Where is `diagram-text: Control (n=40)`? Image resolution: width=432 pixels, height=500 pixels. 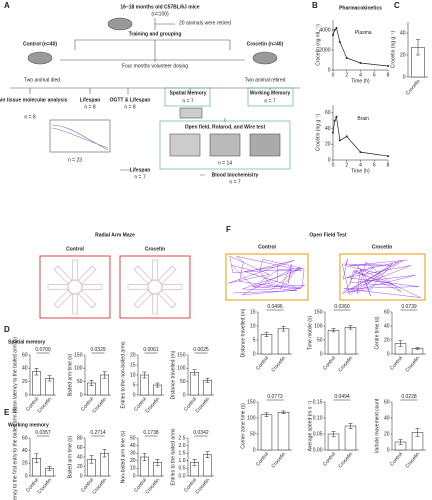 diagram-text: Control (n=40) is located at coordinates (40, 44).